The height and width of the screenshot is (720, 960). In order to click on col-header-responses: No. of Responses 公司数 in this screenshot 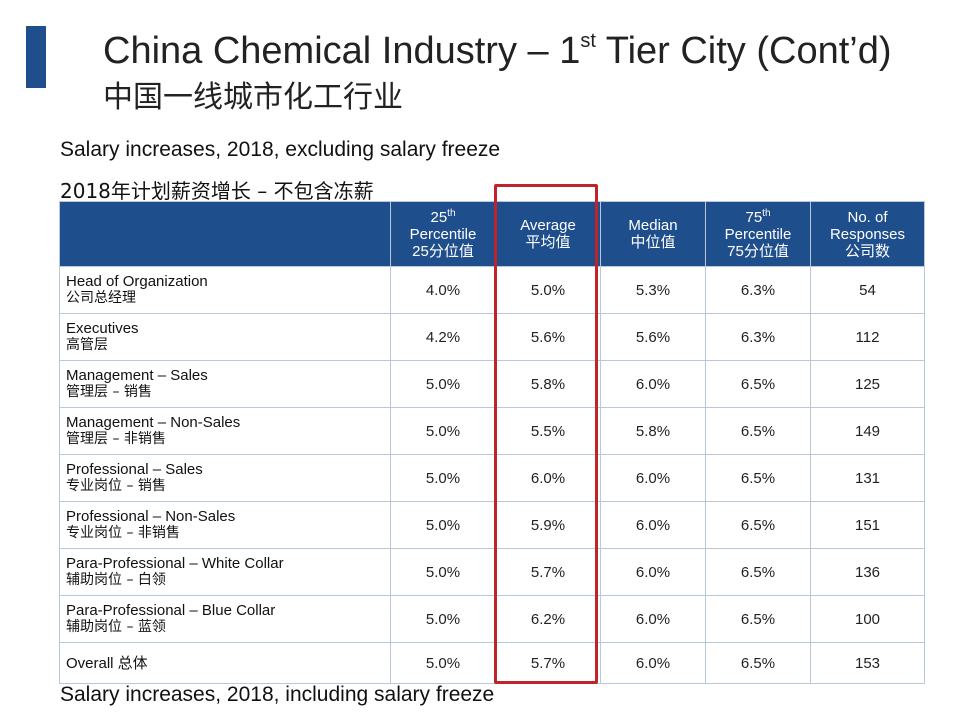, I will do `click(867, 234)`.